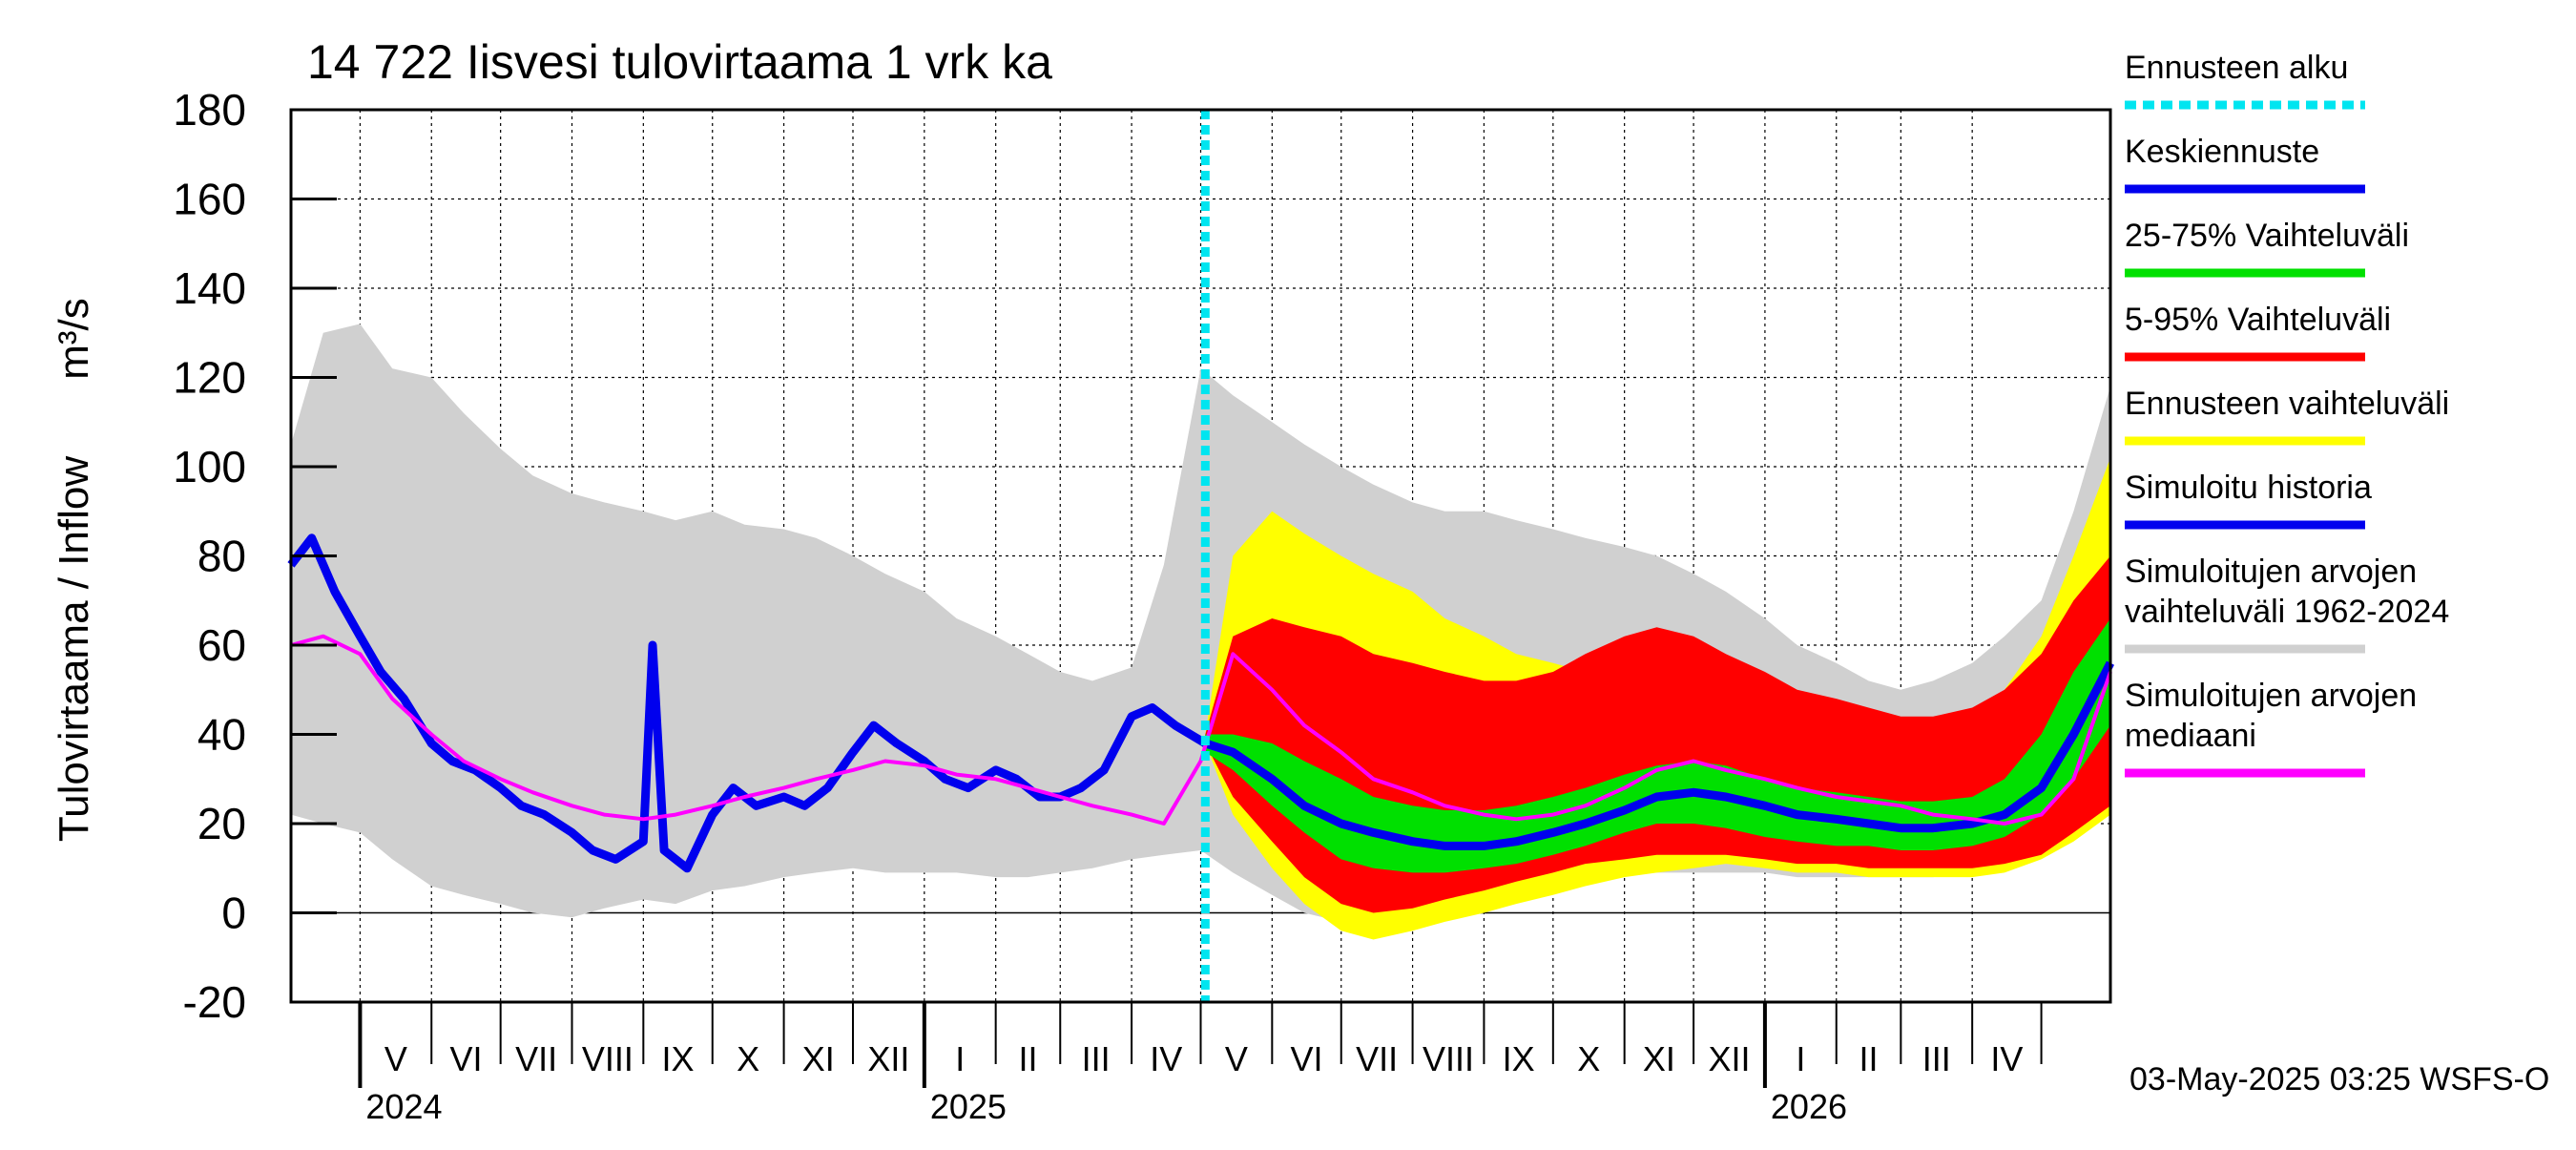 The height and width of the screenshot is (1150, 2576). Describe the element at coordinates (221, 645) in the screenshot. I see `y-tick-label: 60` at that location.